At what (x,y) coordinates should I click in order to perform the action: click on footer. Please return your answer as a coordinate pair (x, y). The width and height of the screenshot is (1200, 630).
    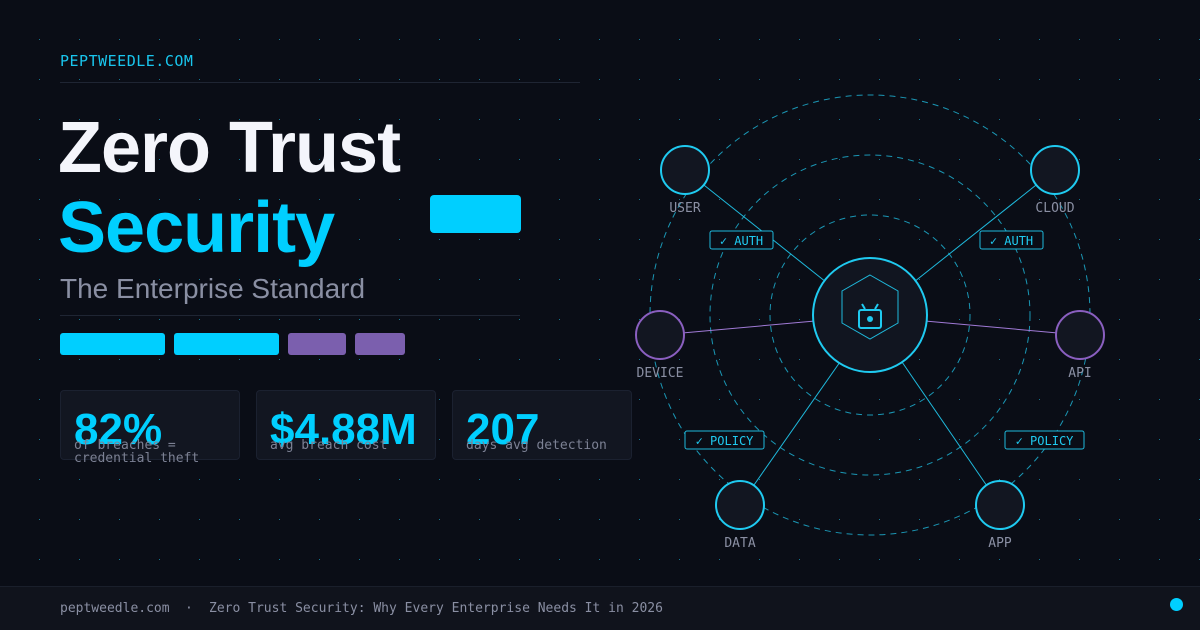
    Looking at the image, I should click on (600, 608).